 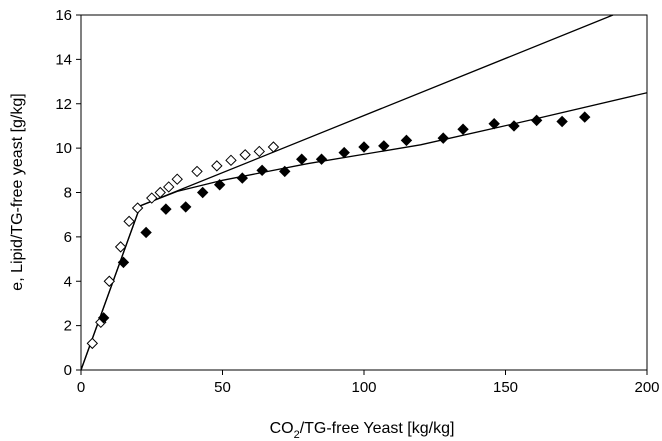 What do you see at coordinates (363, 387) in the screenshot?
I see `x-tick-label: 100` at bounding box center [363, 387].